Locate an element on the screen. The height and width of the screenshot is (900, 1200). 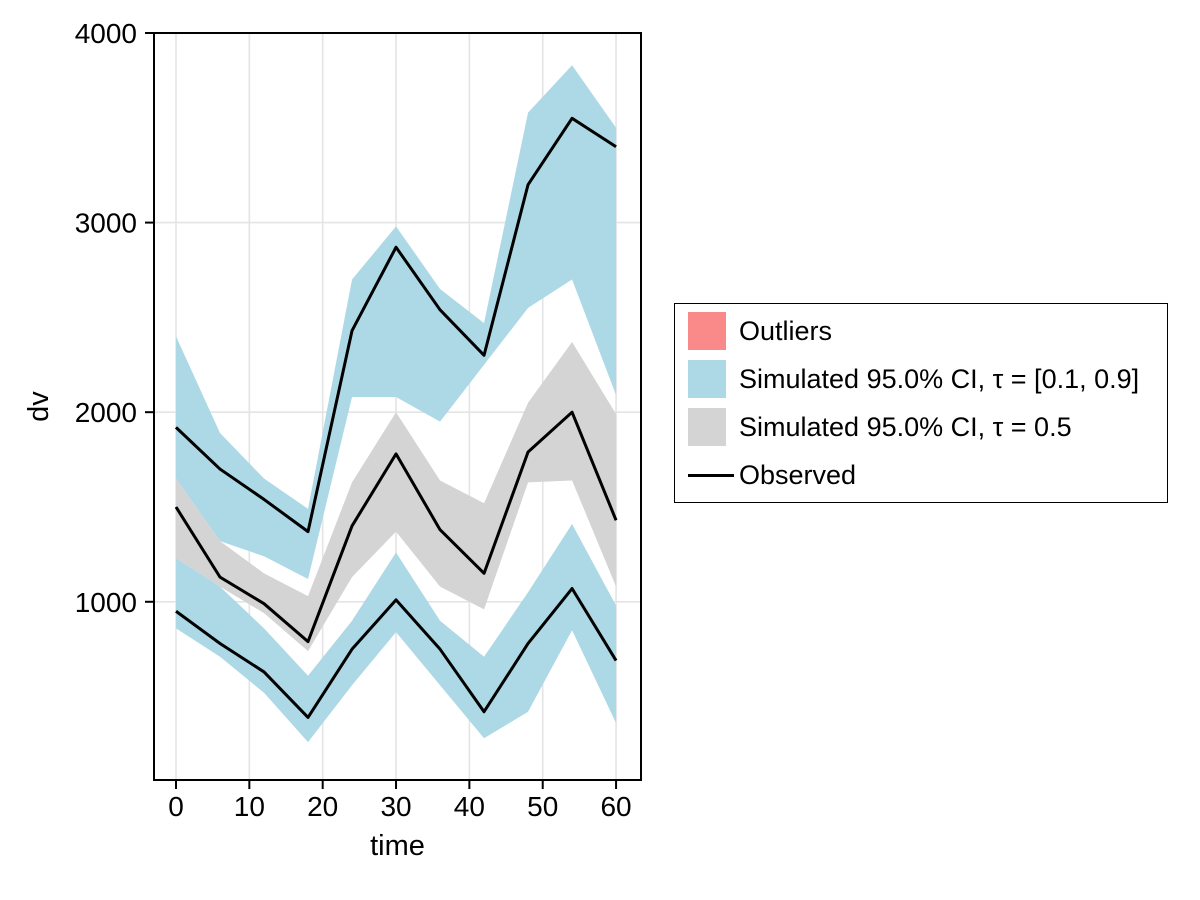
y-tick-label: 4000 is located at coordinates (106, 33).